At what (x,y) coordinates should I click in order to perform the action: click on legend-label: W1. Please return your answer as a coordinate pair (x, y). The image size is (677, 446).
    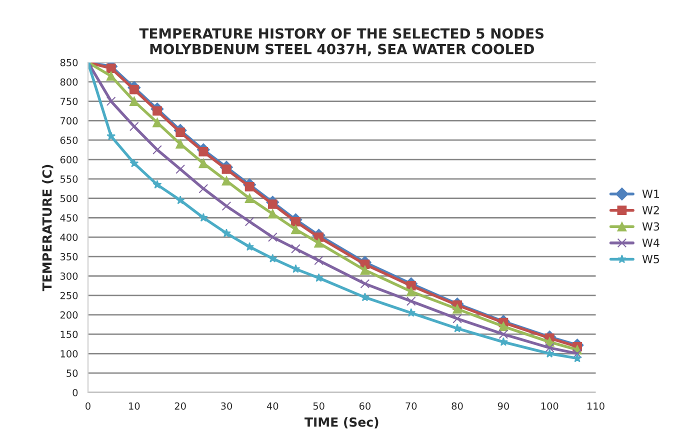
    Looking at the image, I should click on (650, 194).